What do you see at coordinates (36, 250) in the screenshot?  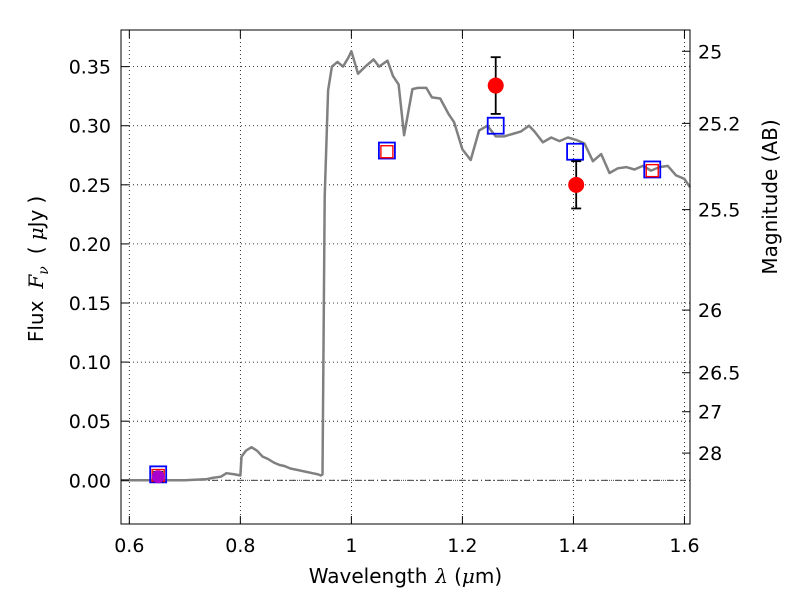 I see `y-axis-label-open: (` at bounding box center [36, 250].